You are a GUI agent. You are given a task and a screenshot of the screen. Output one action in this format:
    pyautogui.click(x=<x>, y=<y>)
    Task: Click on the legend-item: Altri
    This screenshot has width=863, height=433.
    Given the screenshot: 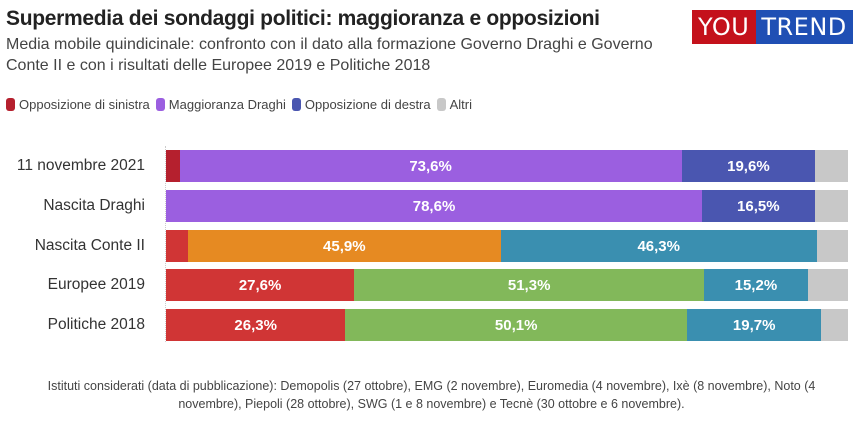 What is the action you would take?
    pyautogui.click(x=454, y=104)
    